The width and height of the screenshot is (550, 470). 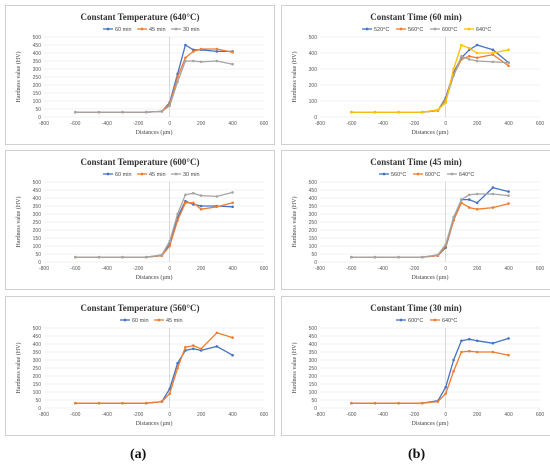 I want to click on legend-item: 560°C, so click(x=409, y=30).